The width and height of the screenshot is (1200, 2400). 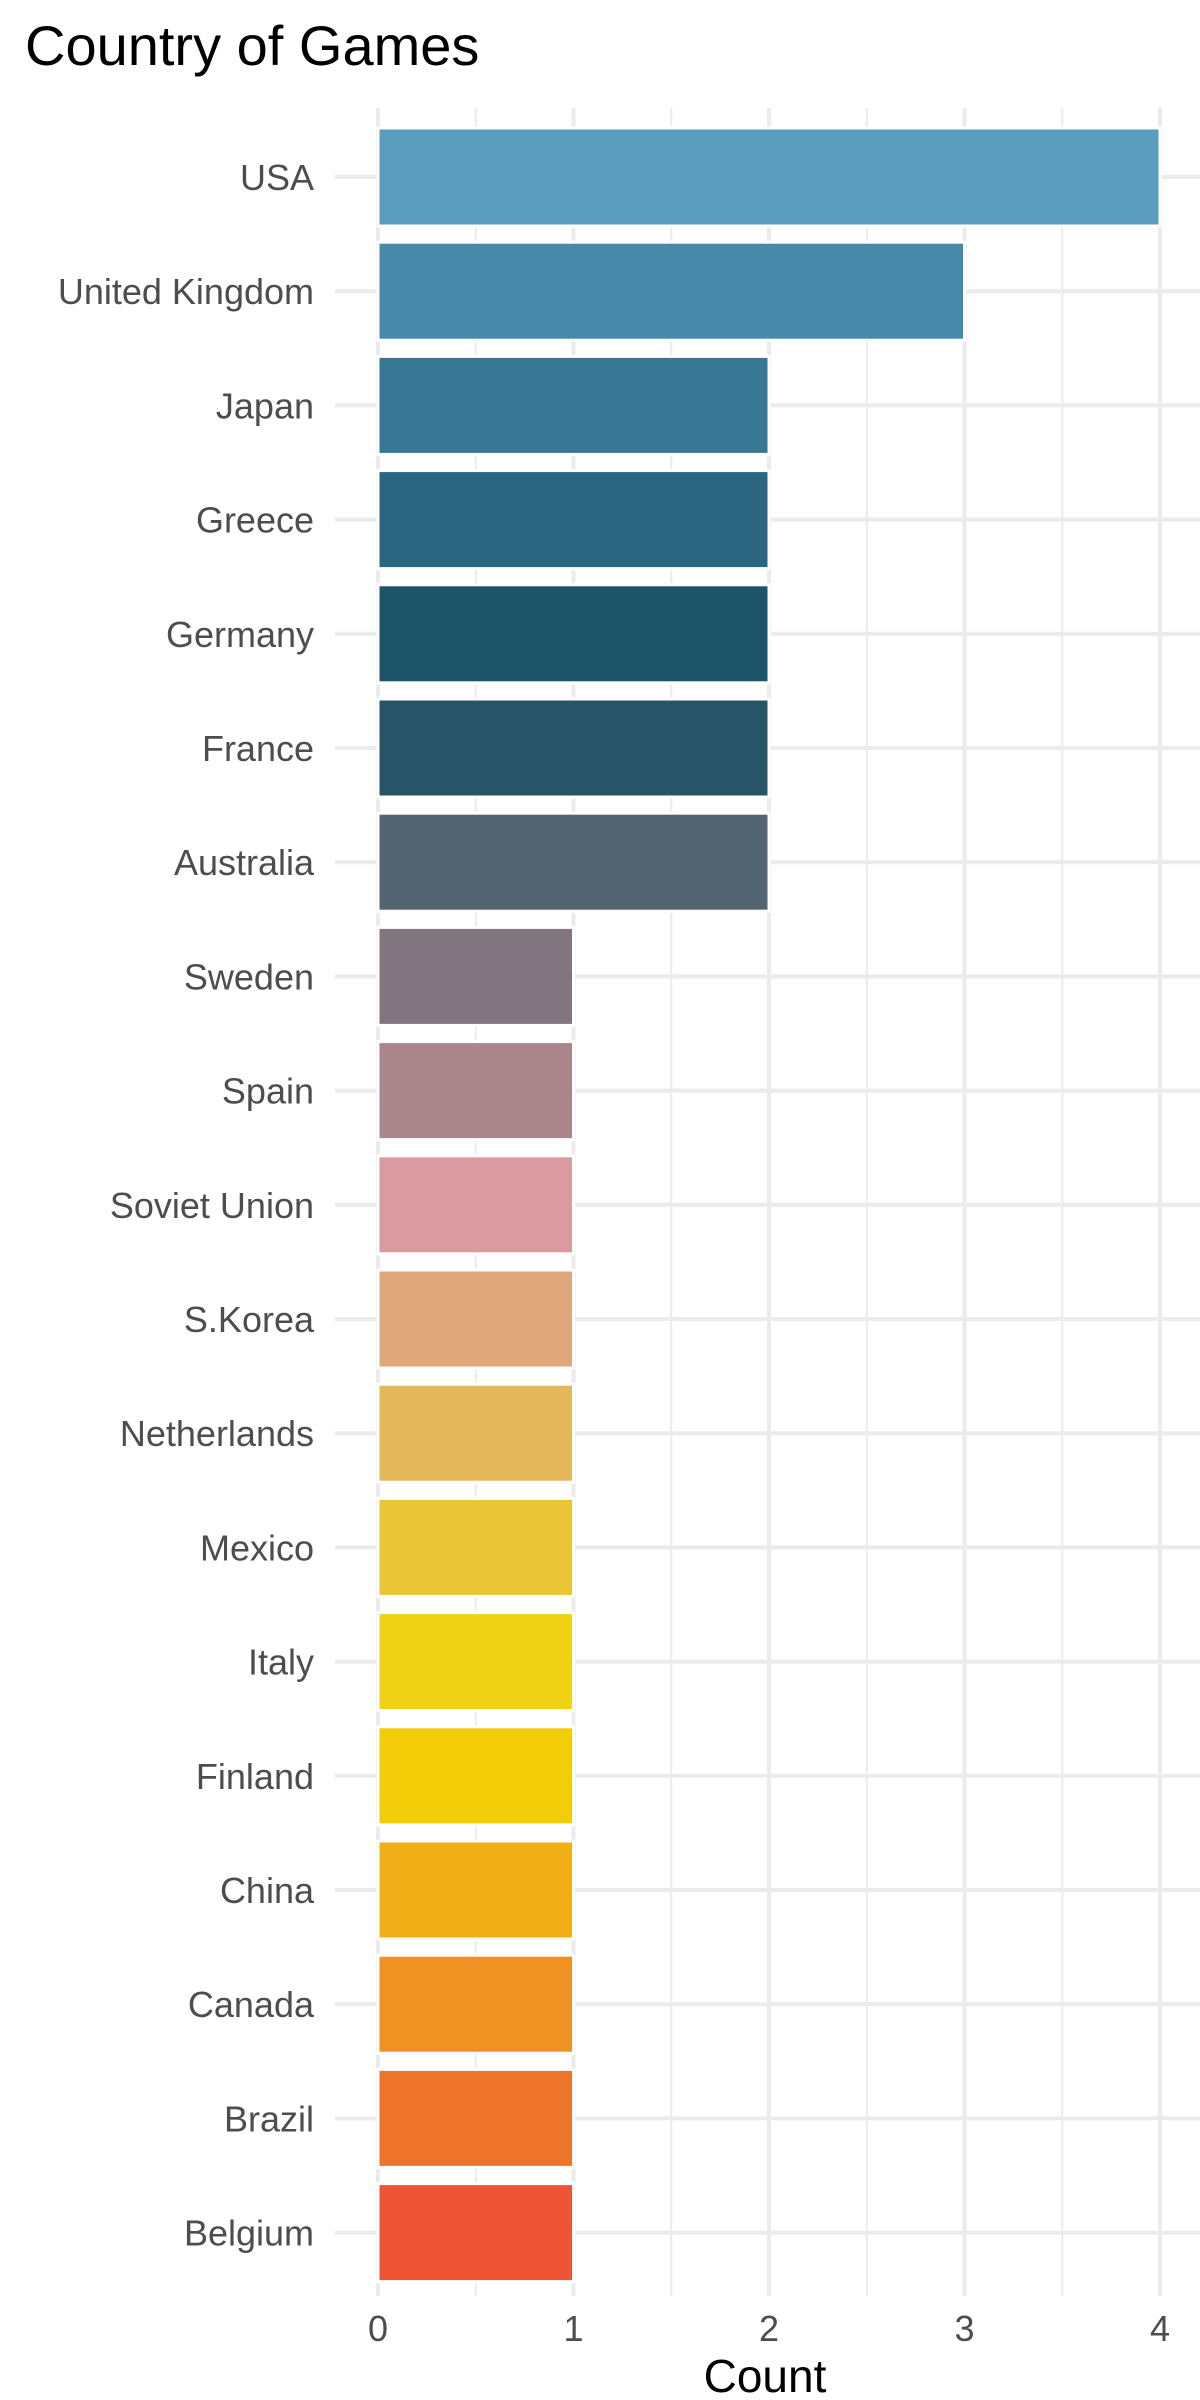 What do you see at coordinates (255, 520) in the screenshot?
I see `y-tick-label: Greece` at bounding box center [255, 520].